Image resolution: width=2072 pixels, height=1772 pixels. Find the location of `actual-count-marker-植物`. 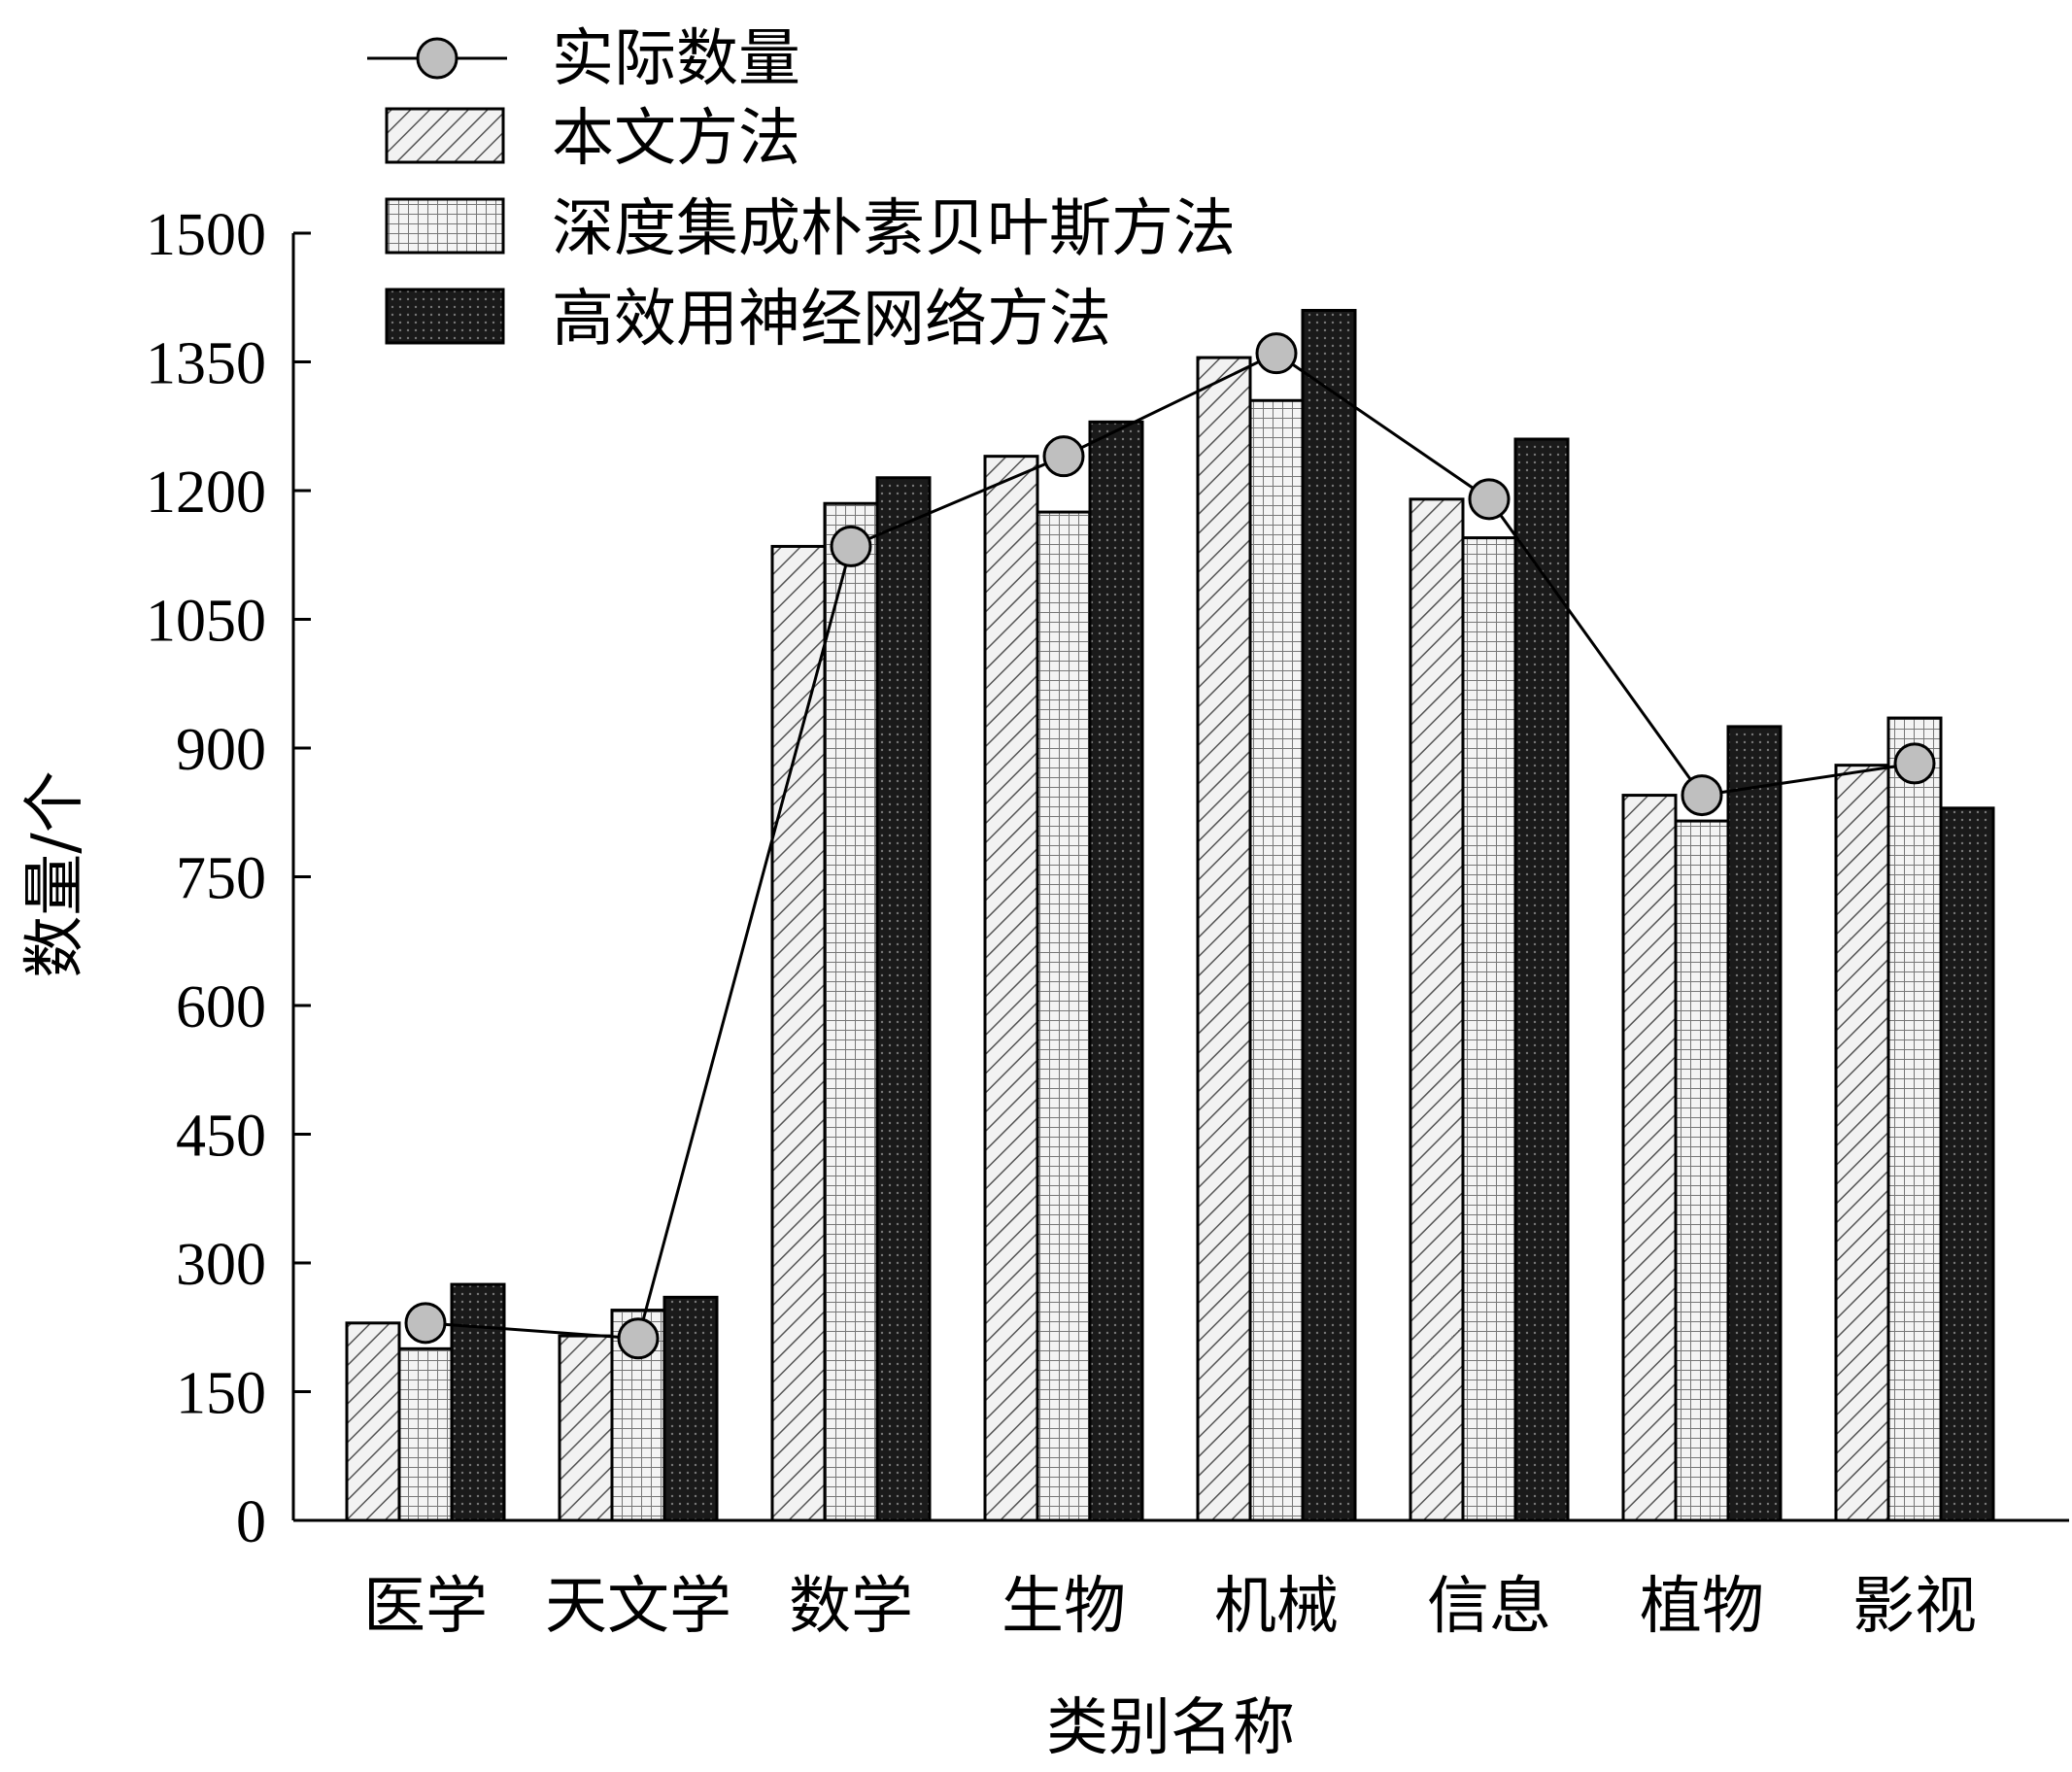

actual-count-marker-植物 is located at coordinates (1702, 795).